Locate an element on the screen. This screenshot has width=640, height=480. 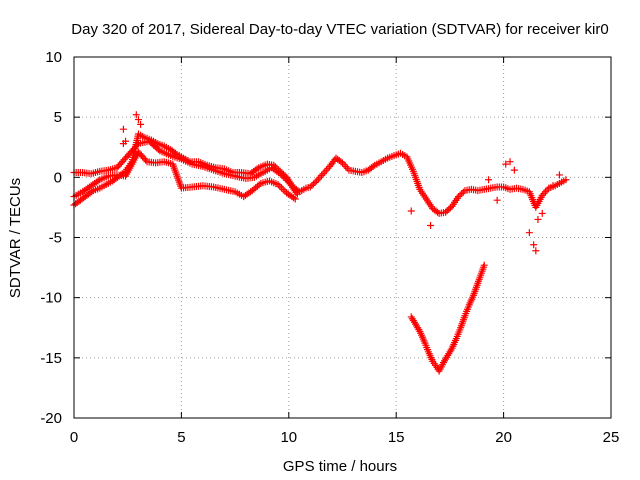
y-tick-label: 0 is located at coordinates (58, 177).